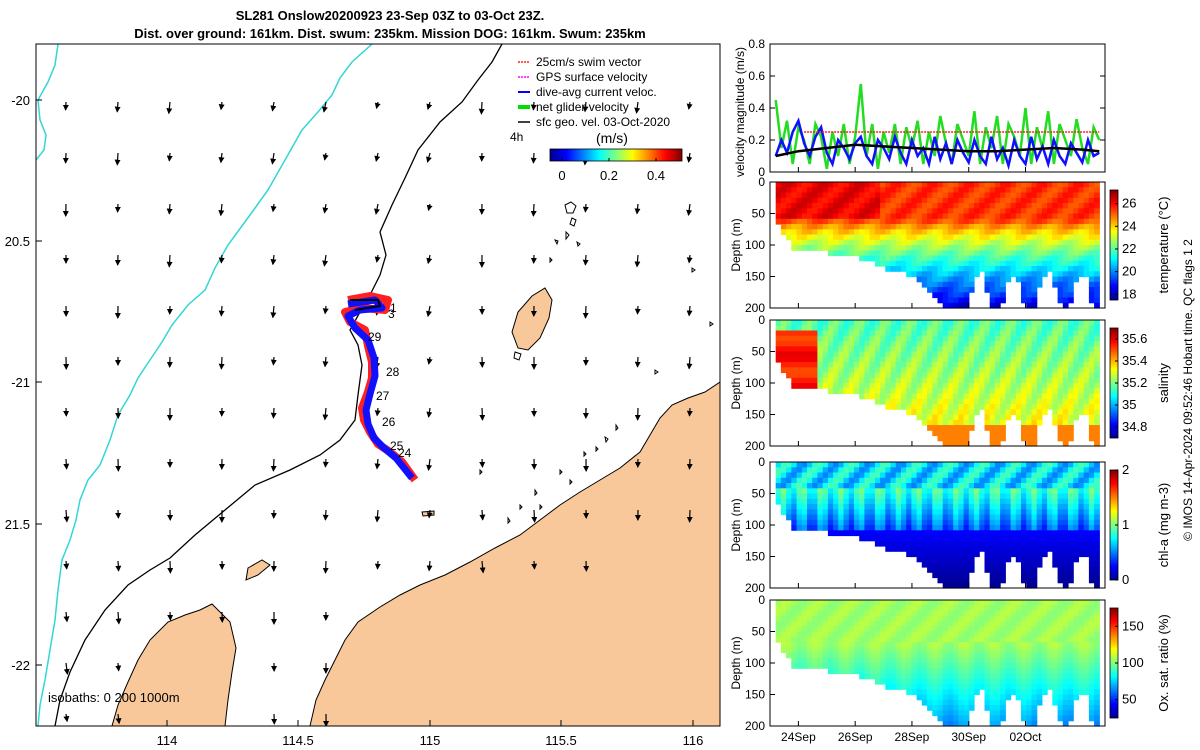 This screenshot has width=1200, height=750. I want to click on section-y-tick-label: 200, so click(755, 588).